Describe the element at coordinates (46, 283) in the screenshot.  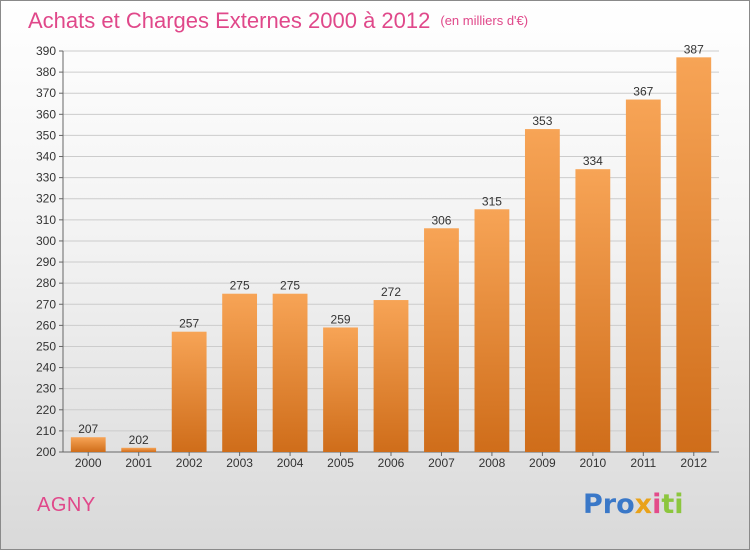
I see `y-tick-label: 280` at that location.